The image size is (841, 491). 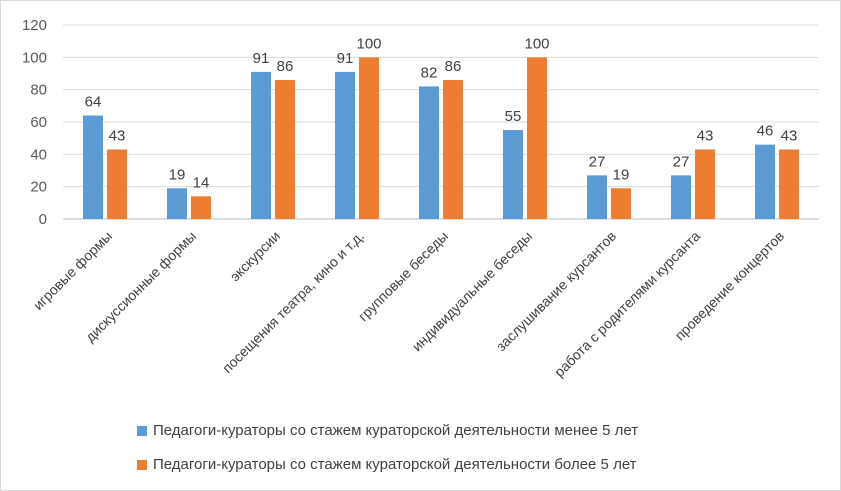 I want to click on y-tick-label: 80, so click(x=38, y=90).